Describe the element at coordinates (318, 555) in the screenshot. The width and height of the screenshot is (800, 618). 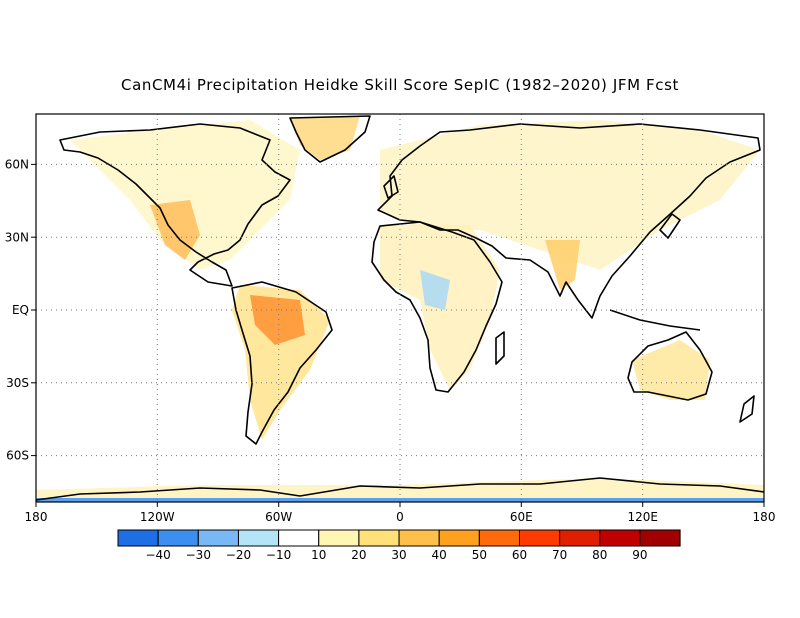
I see `colorbar-label: 10` at that location.